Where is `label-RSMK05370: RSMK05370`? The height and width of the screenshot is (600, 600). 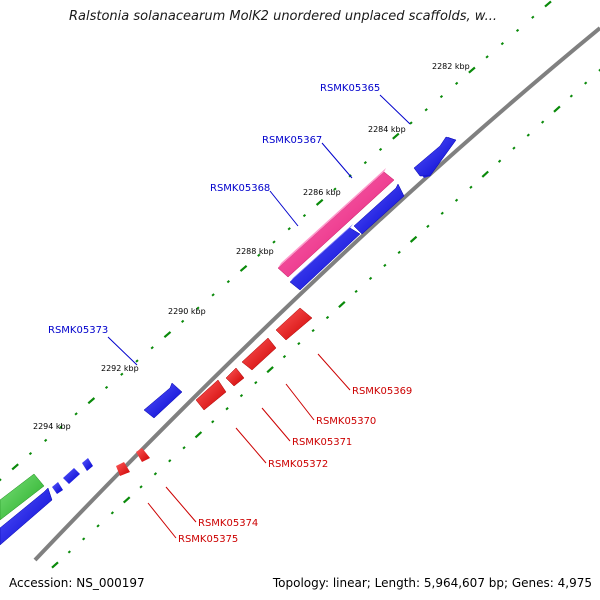
label-RSMK05370: RSMK05370 is located at coordinates (346, 421).